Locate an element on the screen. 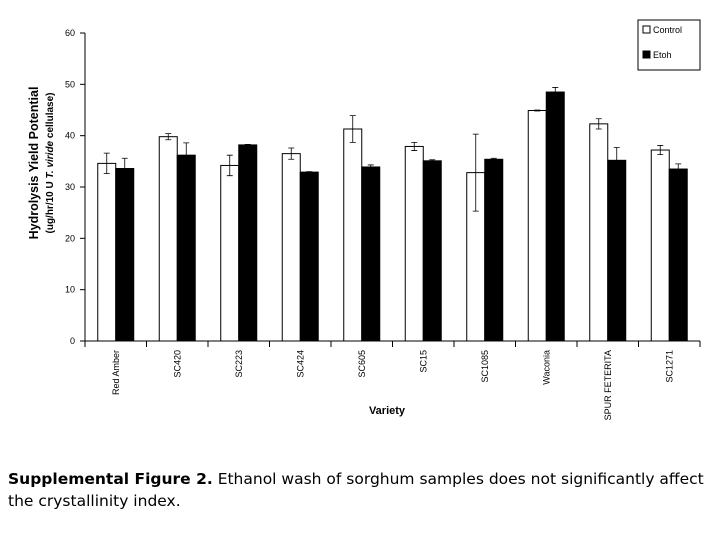 The height and width of the screenshot is (540, 720). legend-label: Etoh is located at coordinates (662, 55).